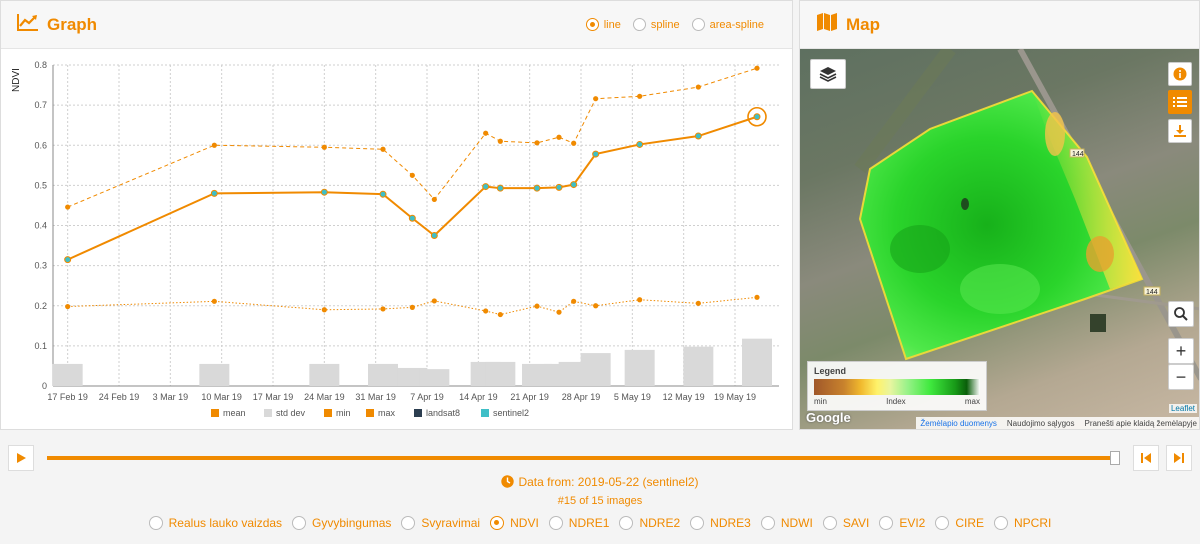 This screenshot has width=1200, height=544. I want to click on index-option-ndre2: NDRE2, so click(649, 523).